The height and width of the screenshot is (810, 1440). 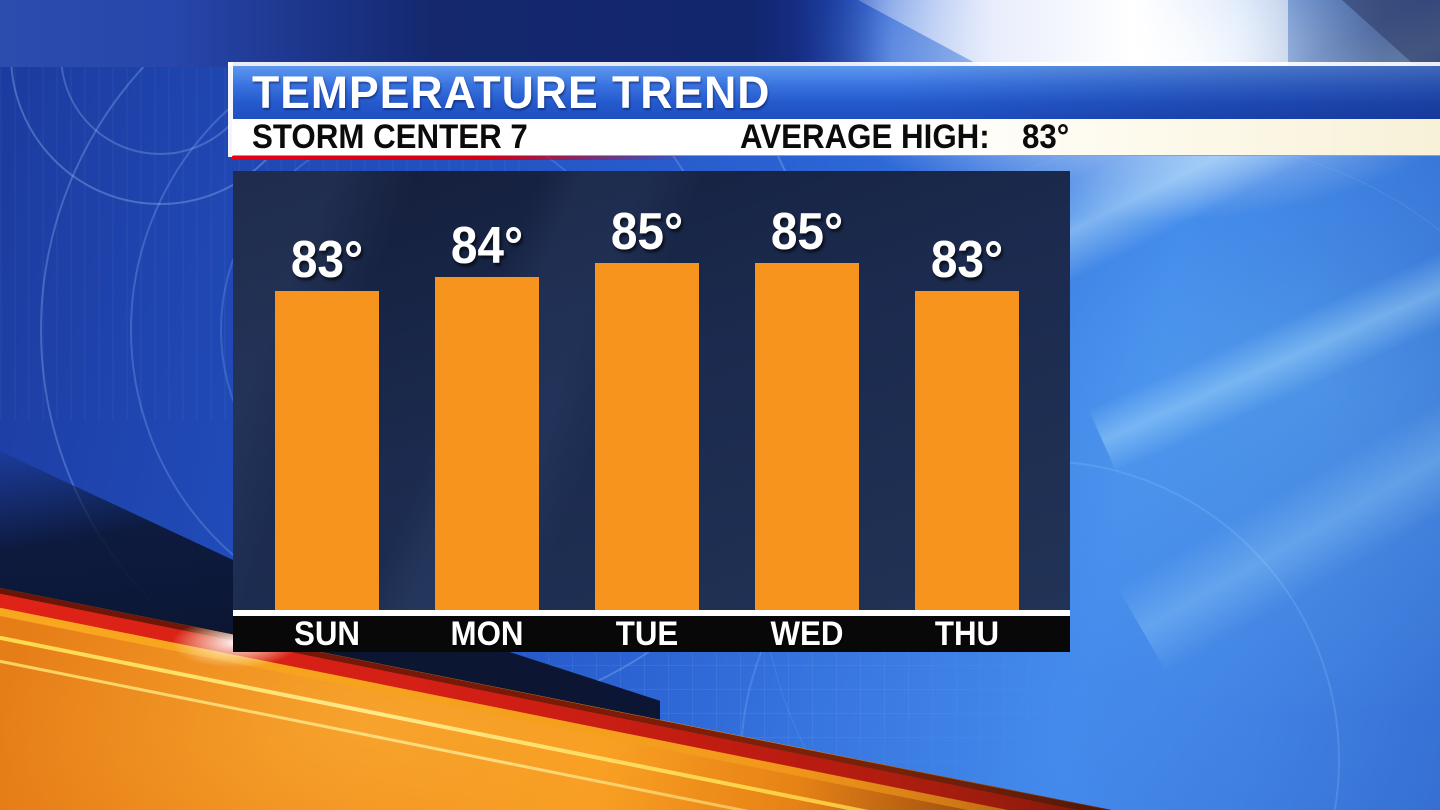 What do you see at coordinates (834, 64) in the screenshot?
I see `banner-top-edge` at bounding box center [834, 64].